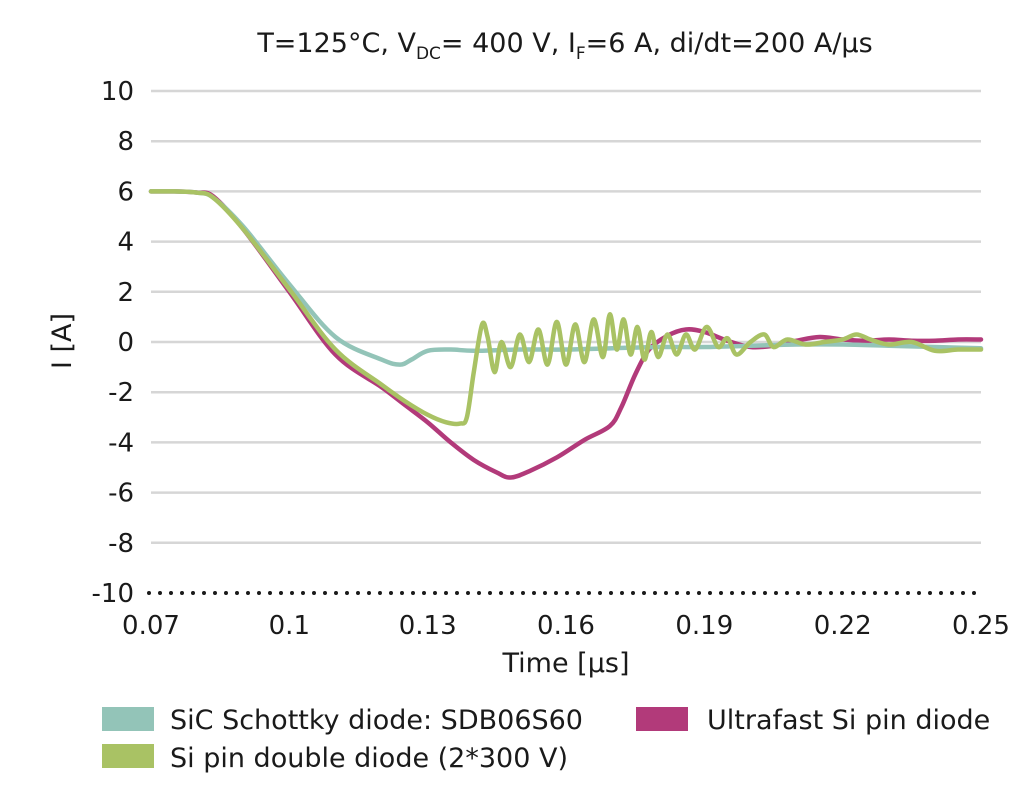  I want to click on legend-swatch-sic, so click(128, 719).